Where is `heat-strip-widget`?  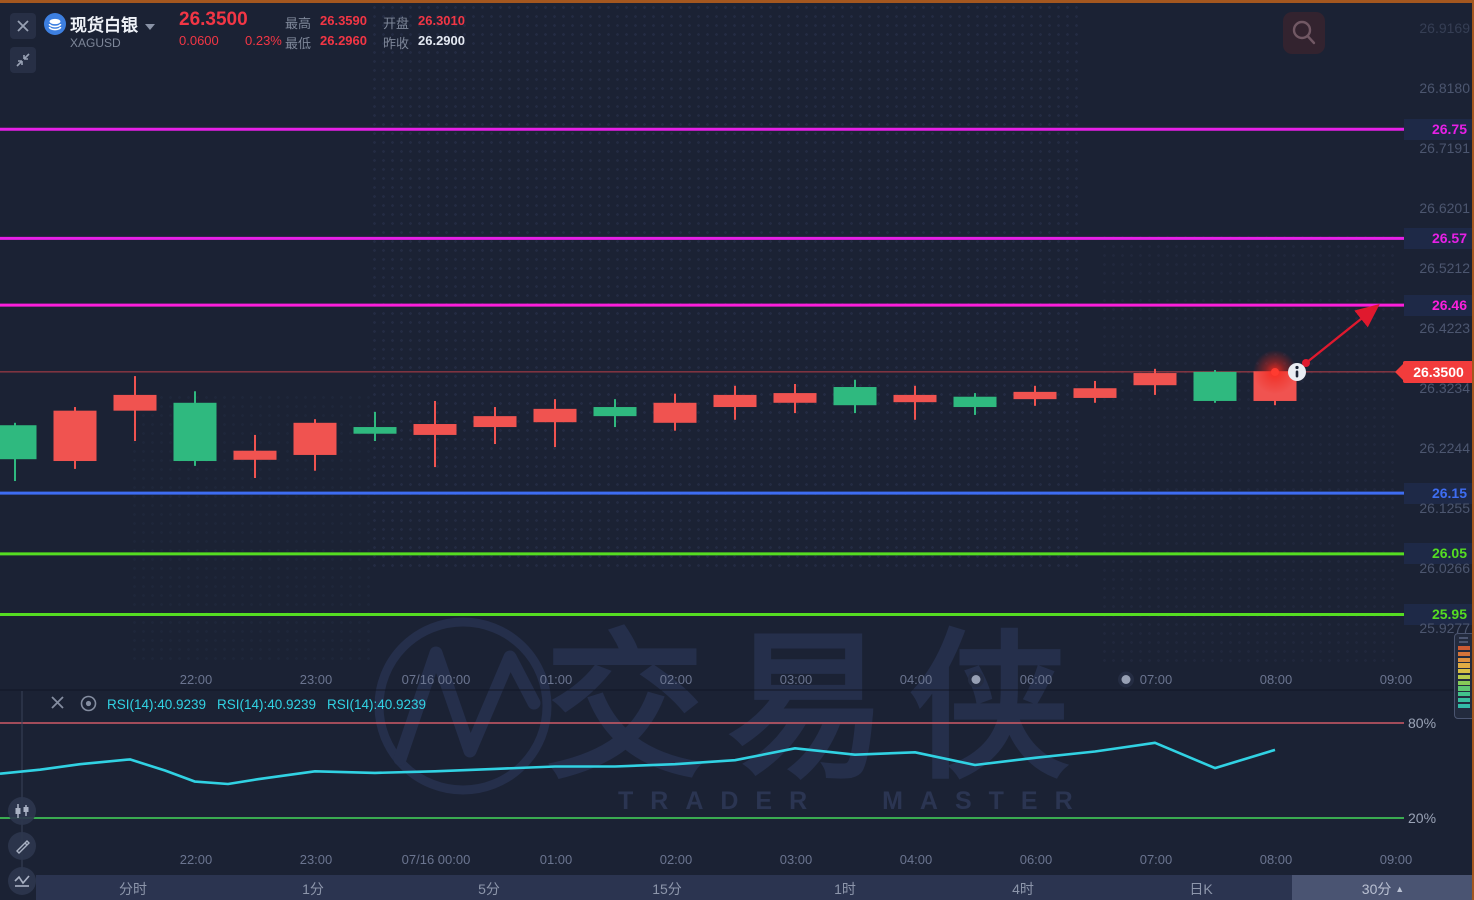 heat-strip-widget is located at coordinates (1463, 676).